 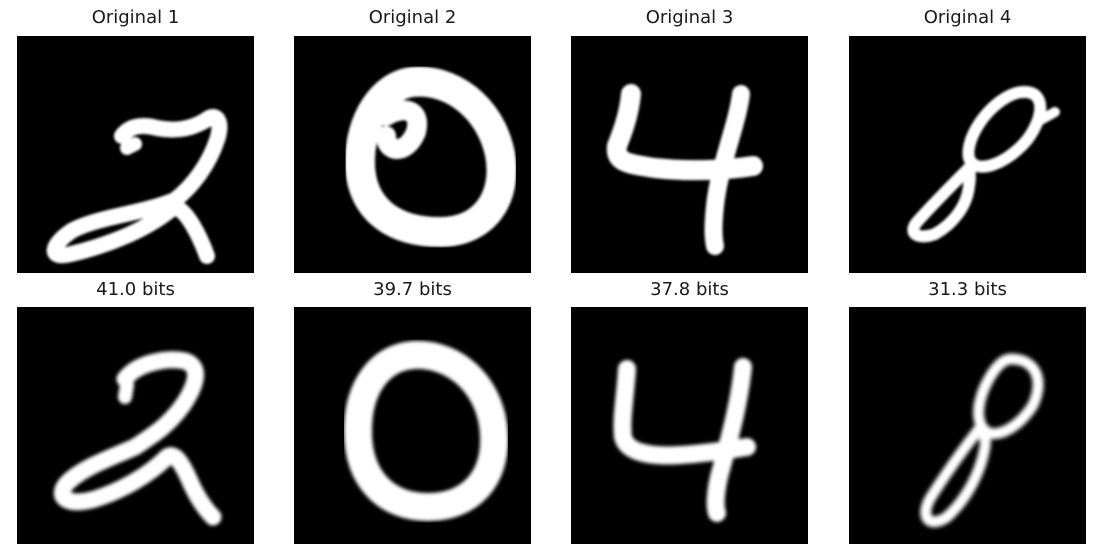 What do you see at coordinates (135, 289) in the screenshot?
I see `reconstruction-1-title: 41.0 bits` at bounding box center [135, 289].